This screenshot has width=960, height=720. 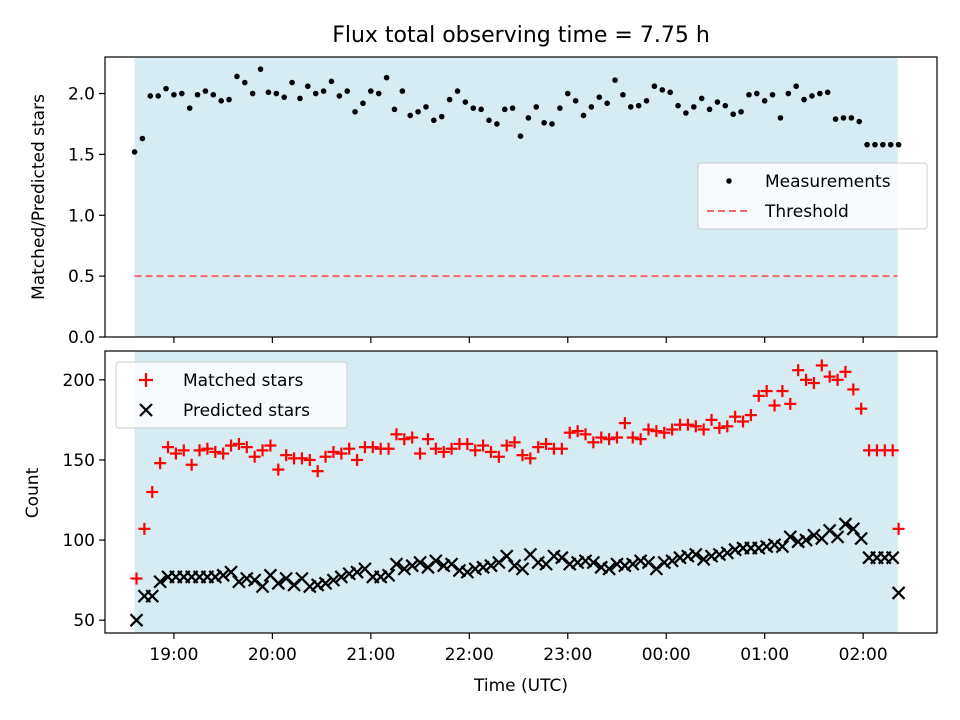 What do you see at coordinates (84, 621) in the screenshot?
I see `bottom-y-tick-label: 50` at bounding box center [84, 621].